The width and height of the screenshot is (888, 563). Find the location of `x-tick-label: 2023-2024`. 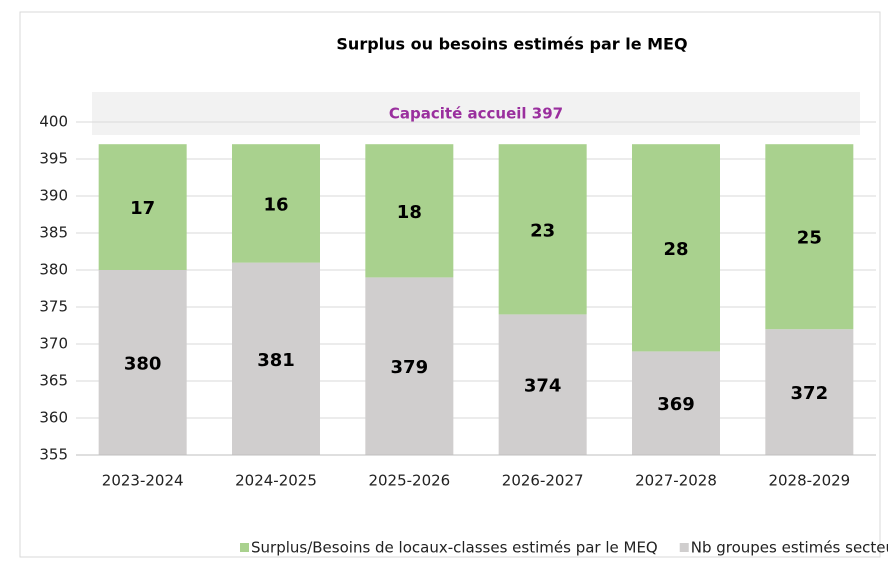

x-tick-label: 2023-2024 is located at coordinates (143, 481).